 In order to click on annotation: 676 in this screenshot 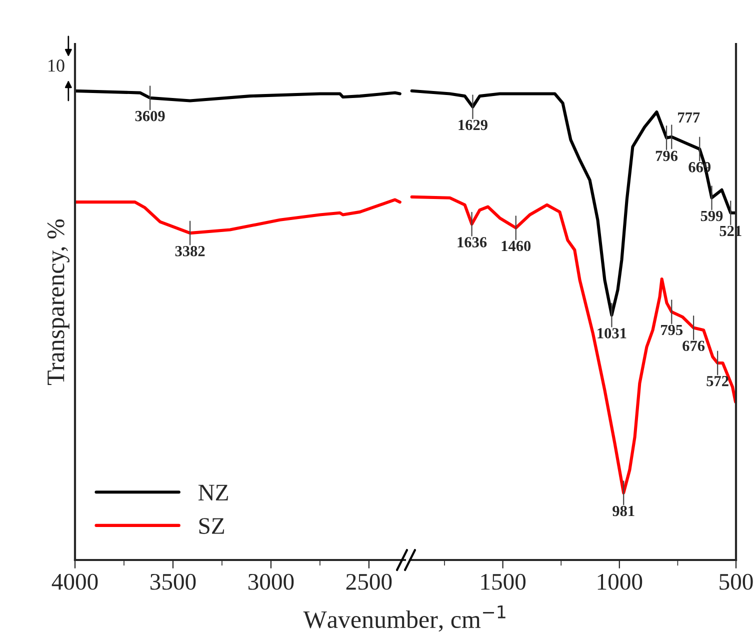, I will do `click(693, 346)`.